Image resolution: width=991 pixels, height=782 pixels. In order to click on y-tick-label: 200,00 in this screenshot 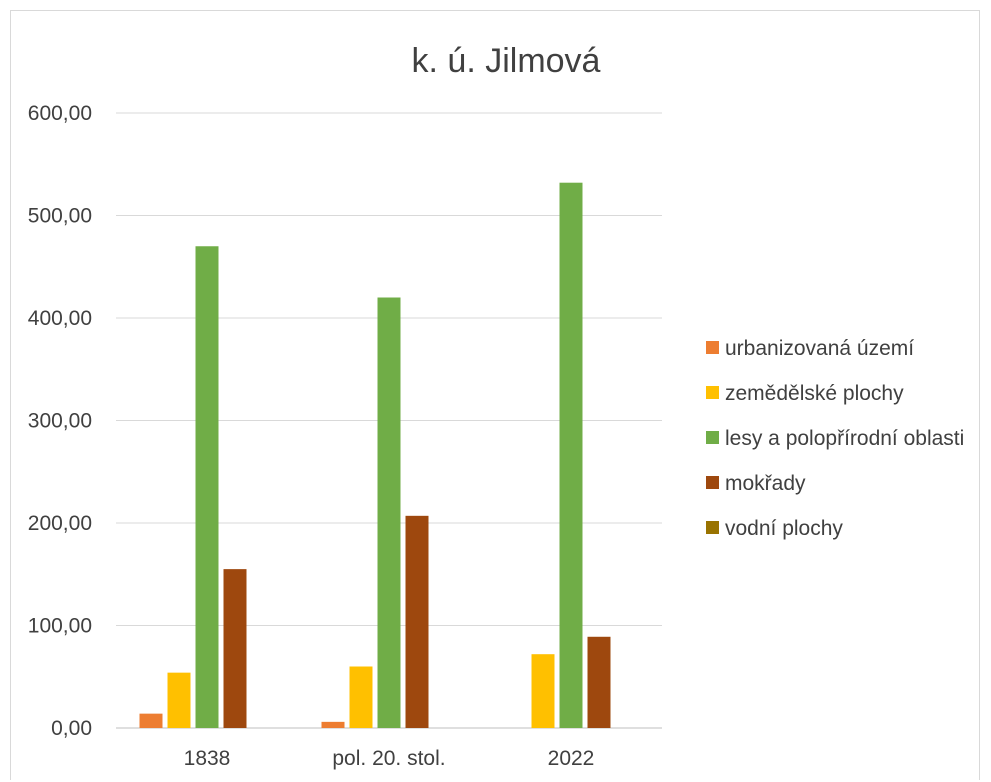, I will do `click(60, 523)`.